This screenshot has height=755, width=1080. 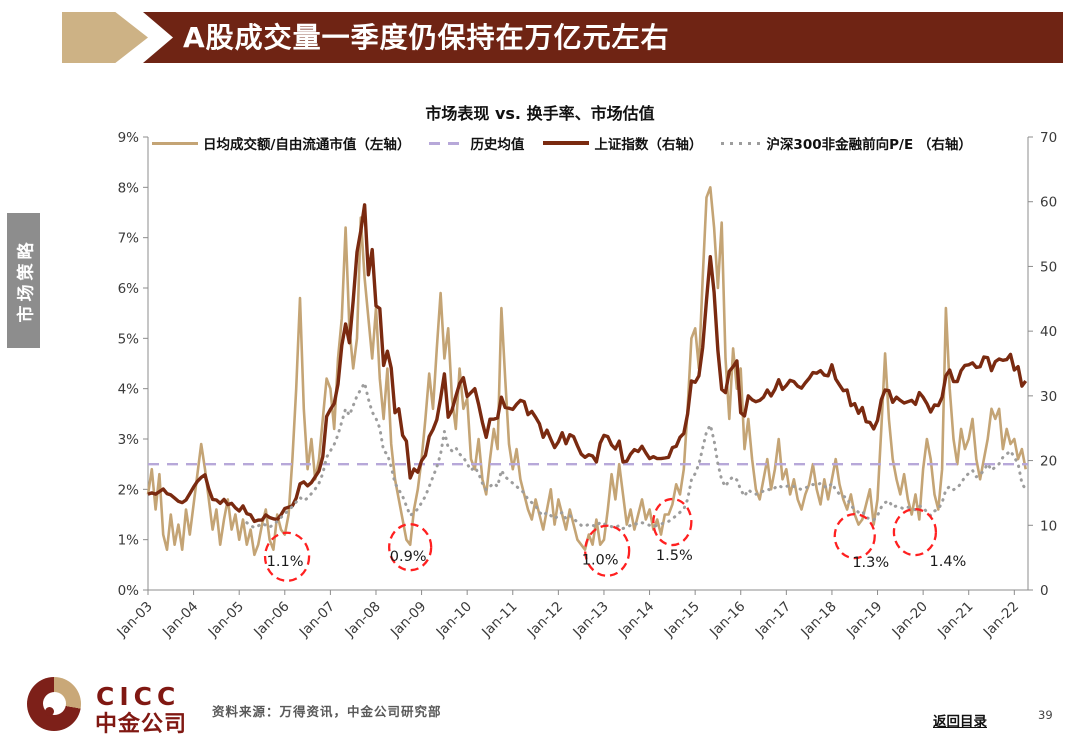 I want to click on svg-text: 1.3%, so click(x=870, y=563).